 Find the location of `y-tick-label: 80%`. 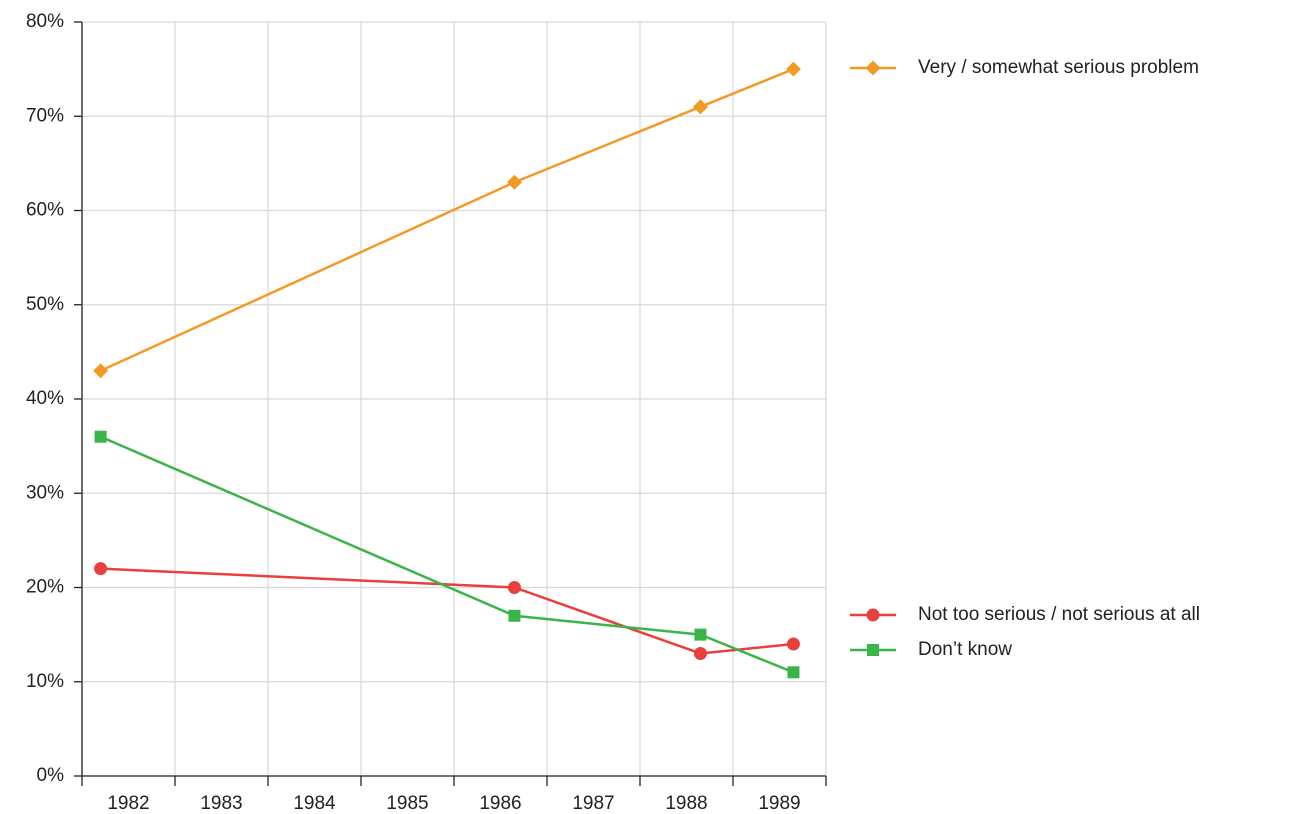

y-tick-label: 80% is located at coordinates (45, 21).